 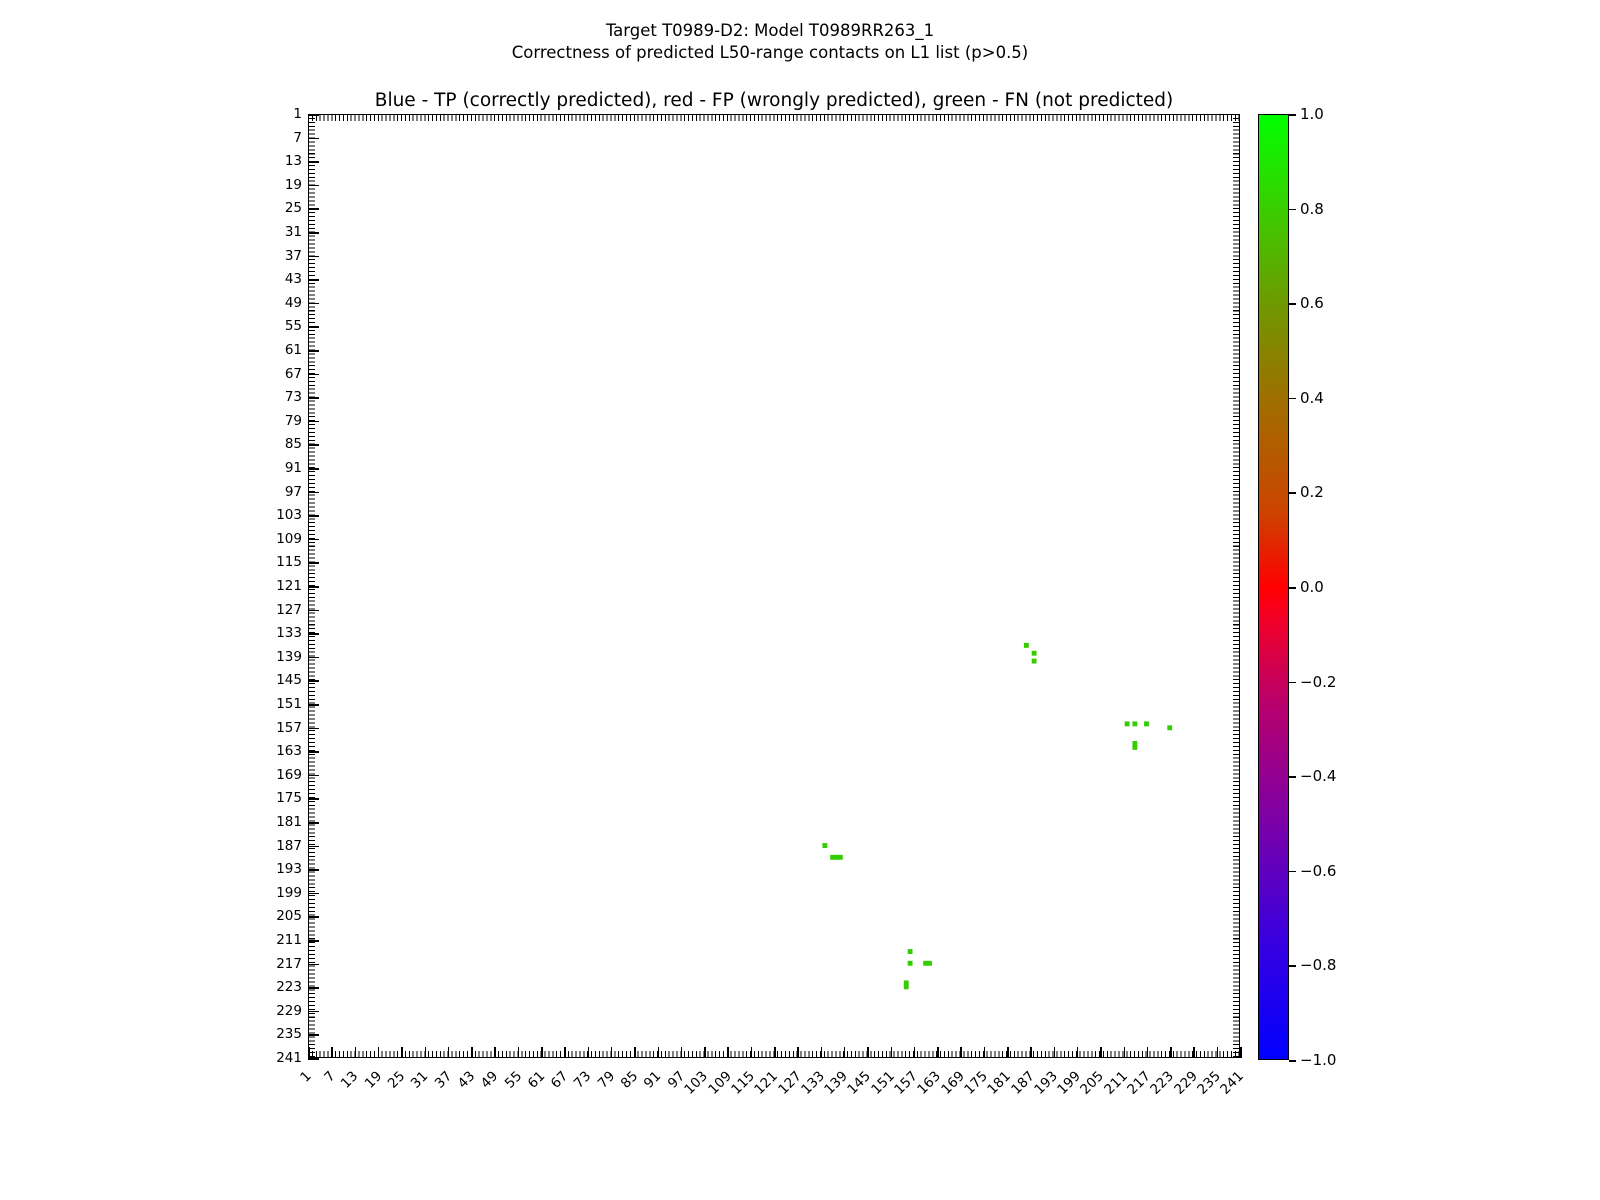 I want to click on y-axis-tick-label: 73, so click(x=293, y=397).